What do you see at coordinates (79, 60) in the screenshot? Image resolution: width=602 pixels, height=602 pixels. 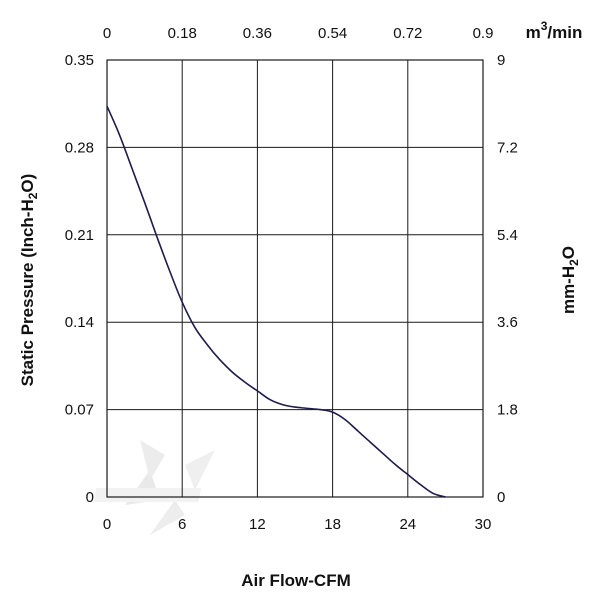 I see `y-tick-label: 0.35` at bounding box center [79, 60].